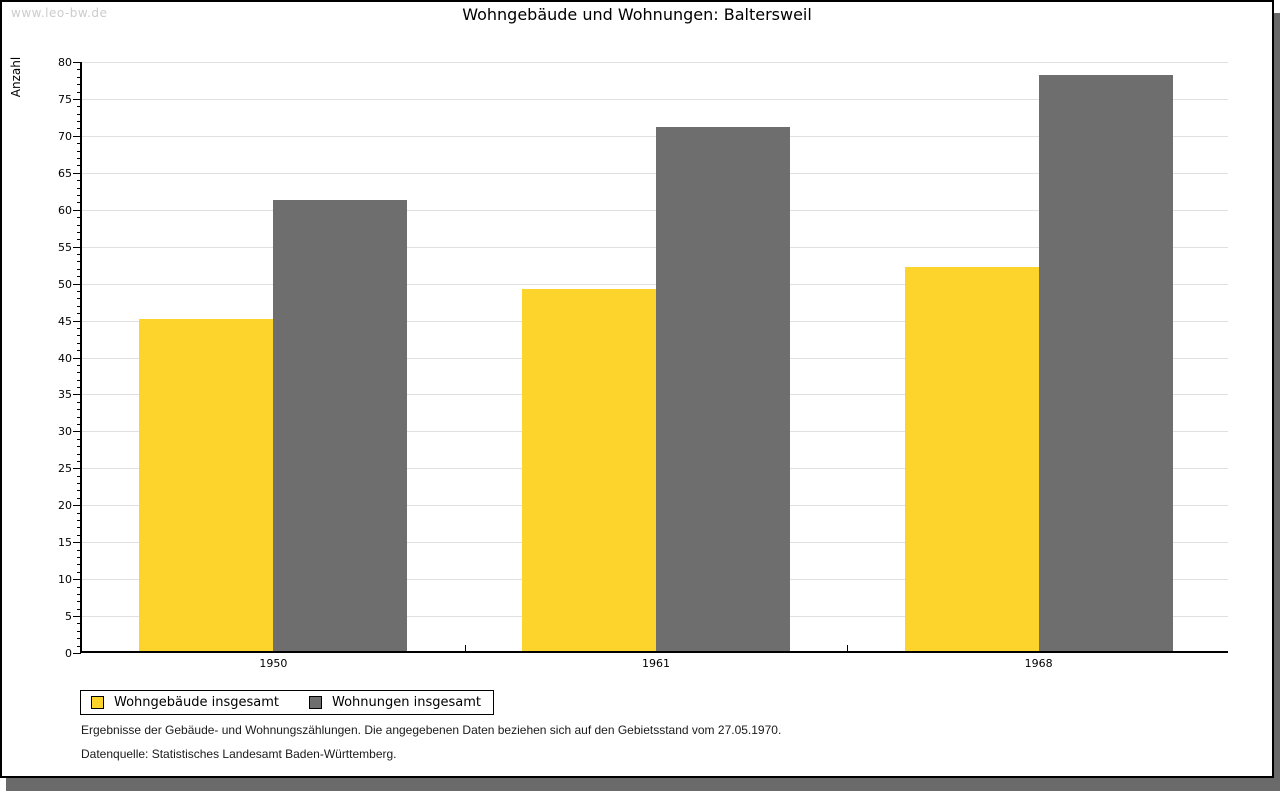 This screenshot has width=1280, height=791. Describe the element at coordinates (65, 173) in the screenshot. I see `y-tick-label: 65` at that location.